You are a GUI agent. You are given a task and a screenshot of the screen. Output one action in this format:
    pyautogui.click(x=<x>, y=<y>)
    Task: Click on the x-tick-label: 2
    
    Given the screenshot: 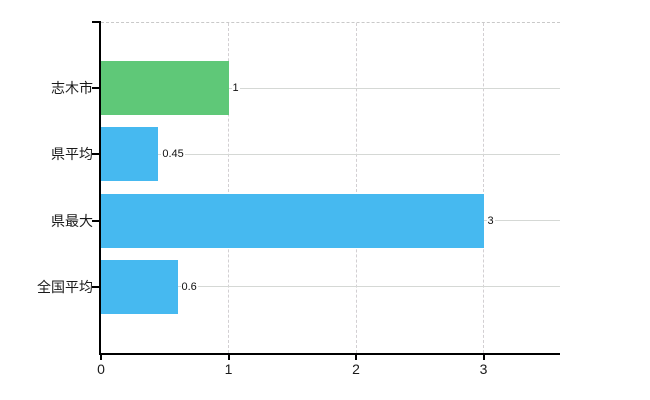 What is the action you would take?
    pyautogui.click(x=356, y=369)
    